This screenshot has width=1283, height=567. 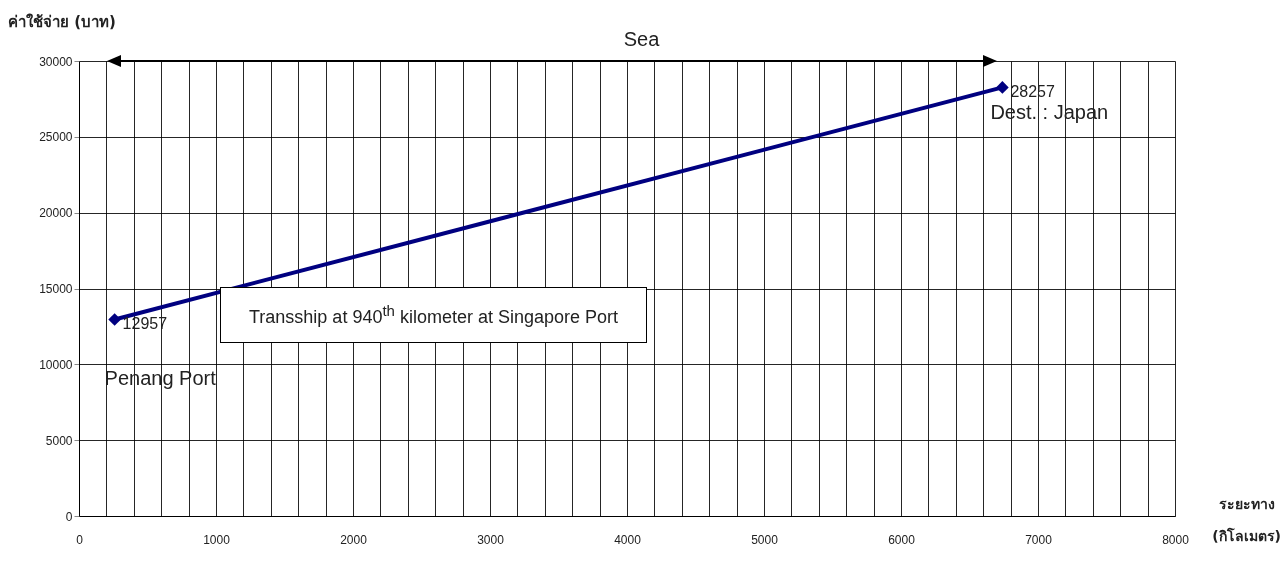 What do you see at coordinates (902, 539) in the screenshot?
I see `x-tick-label: 6000` at bounding box center [902, 539].